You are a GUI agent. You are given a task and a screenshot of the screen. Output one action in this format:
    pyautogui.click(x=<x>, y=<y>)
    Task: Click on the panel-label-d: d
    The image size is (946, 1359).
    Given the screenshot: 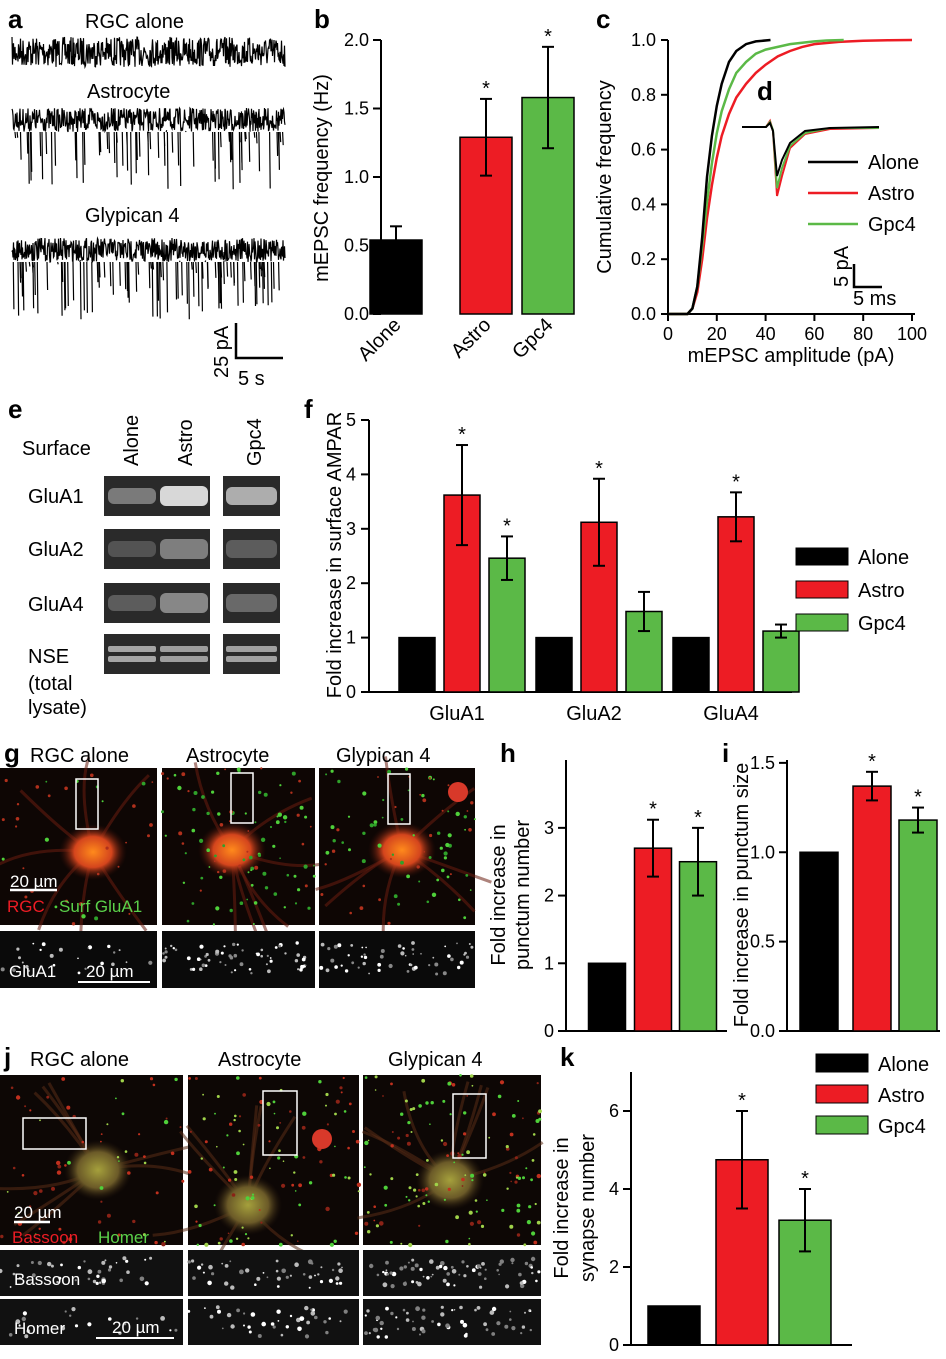 What is the action you would take?
    pyautogui.click(x=765, y=91)
    